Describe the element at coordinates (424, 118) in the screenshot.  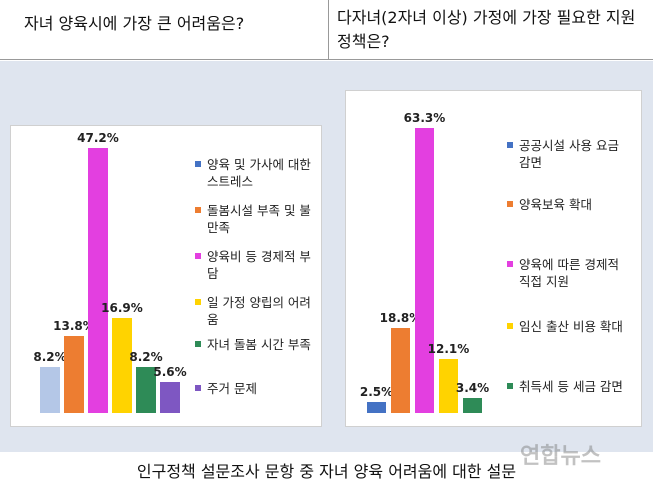
I see `value-label: 63.3%` at that location.